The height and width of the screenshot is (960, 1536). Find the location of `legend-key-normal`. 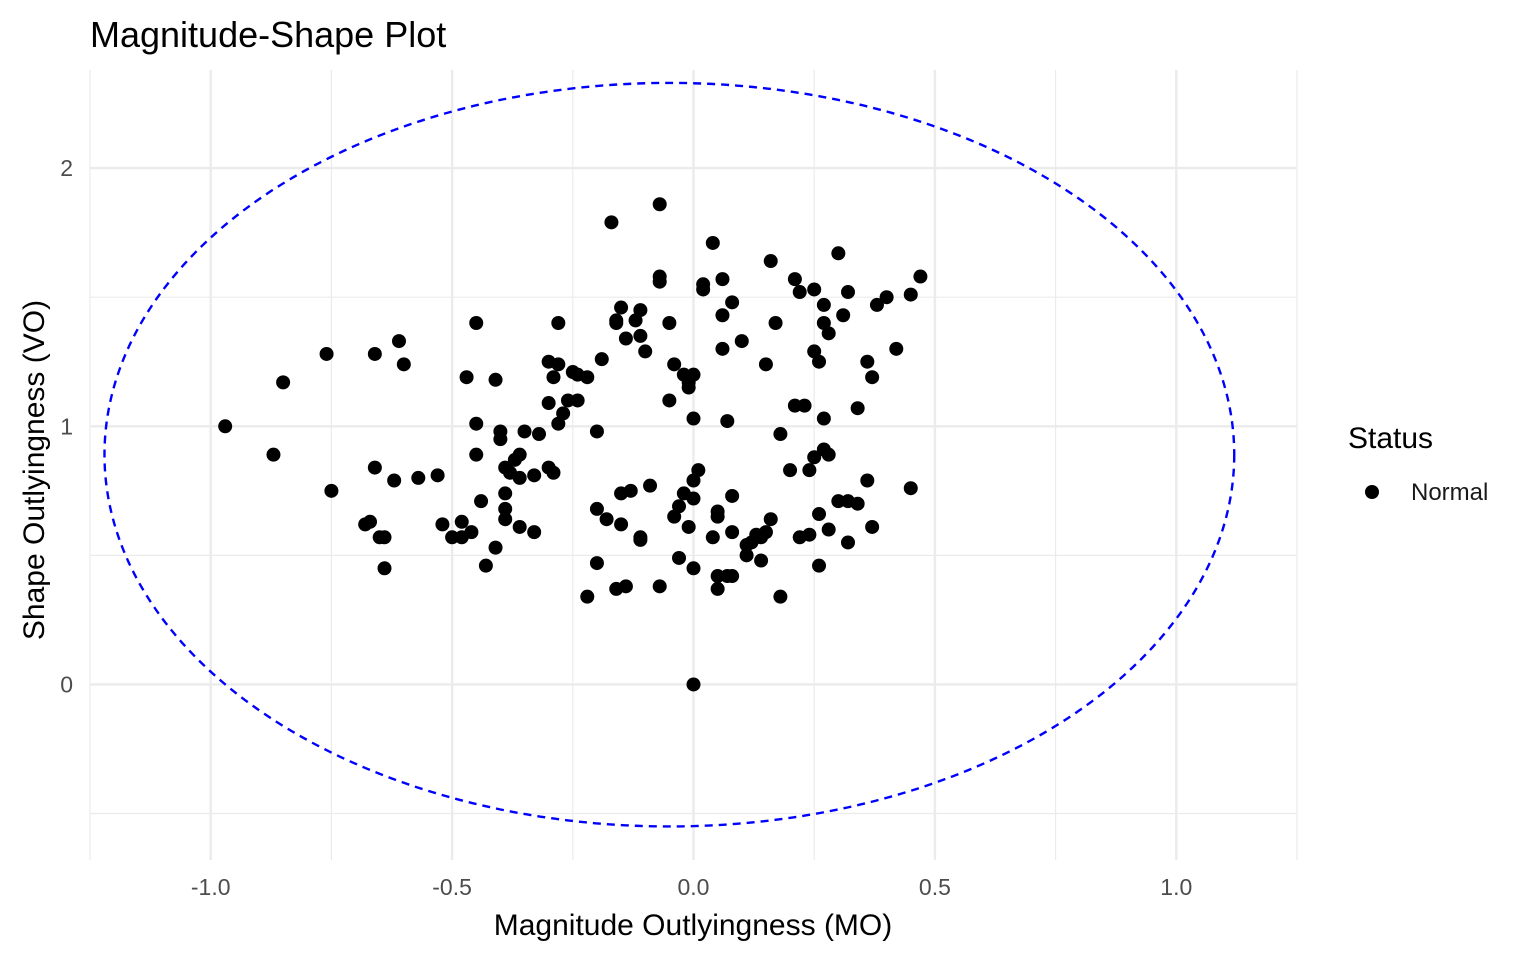

legend-key-normal is located at coordinates (1372, 492).